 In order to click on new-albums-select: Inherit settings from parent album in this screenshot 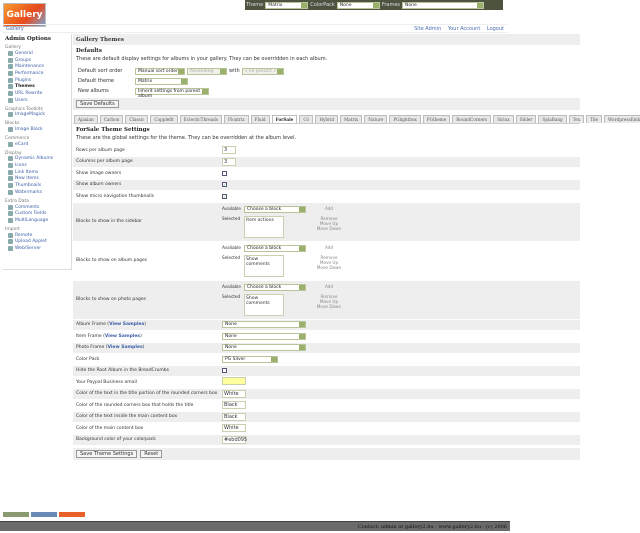, I will do `click(172, 93)`.